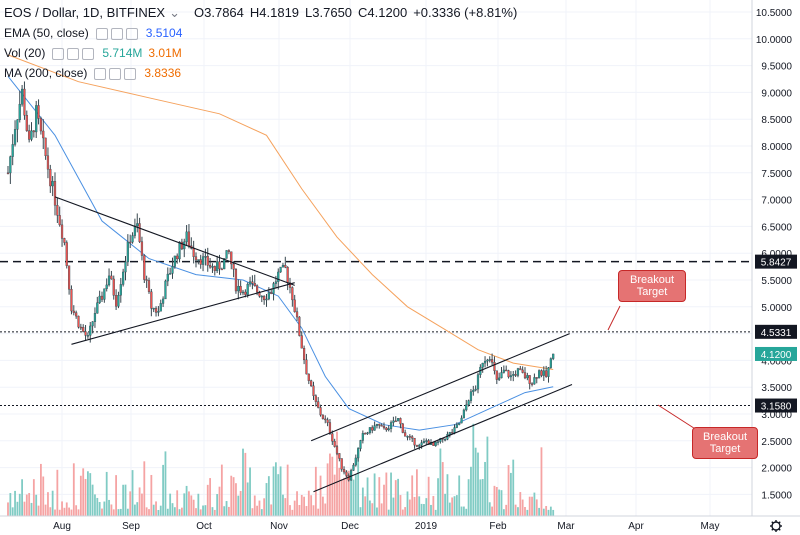 The height and width of the screenshot is (535, 800). I want to click on price-tick-label: 7.0000, so click(776, 201).